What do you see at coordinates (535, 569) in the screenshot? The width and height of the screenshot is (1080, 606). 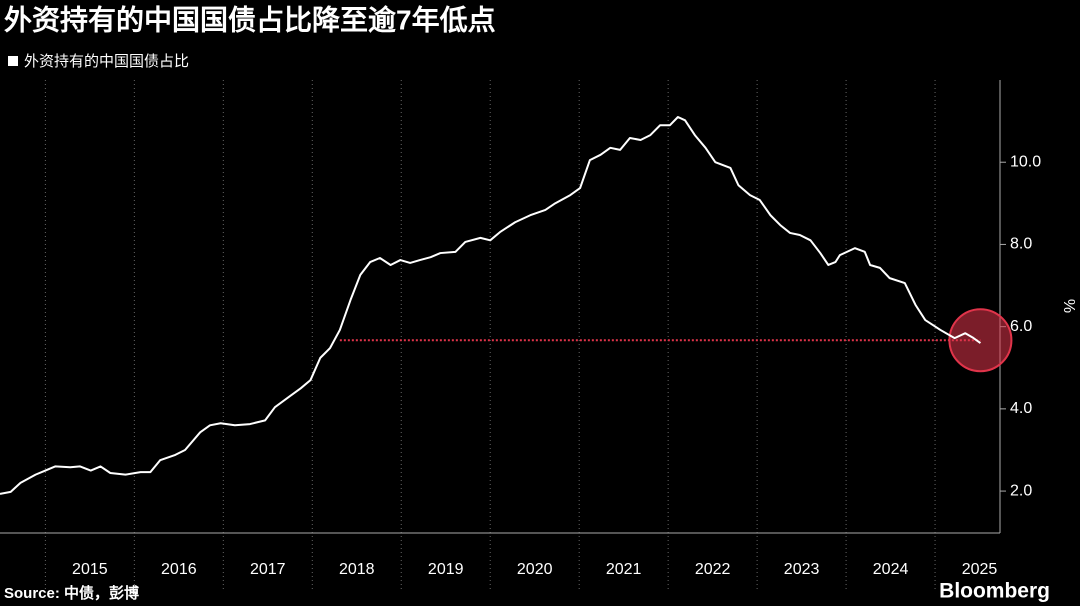 I see `x-tick-label: 2020` at bounding box center [535, 569].